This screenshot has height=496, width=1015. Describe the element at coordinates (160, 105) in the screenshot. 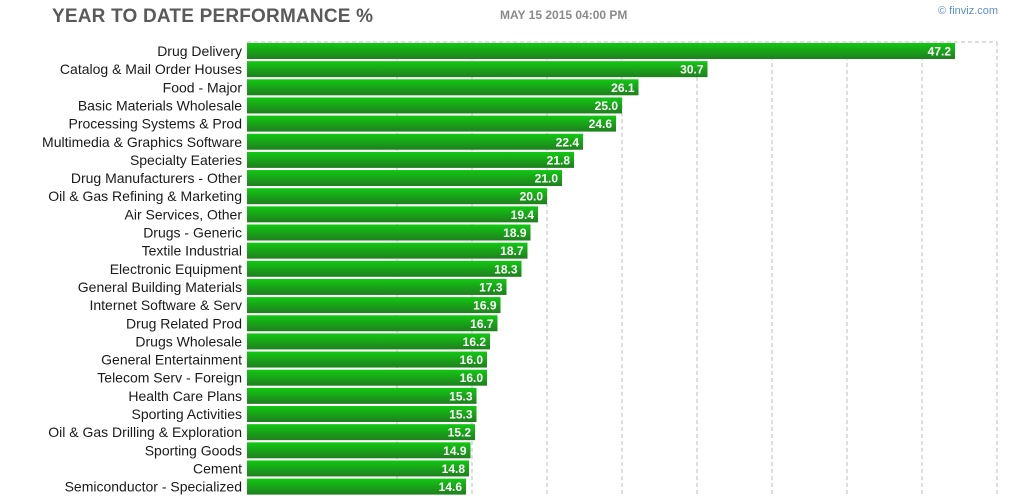

I see `category-label: Basic Materials Wholesale` at that location.